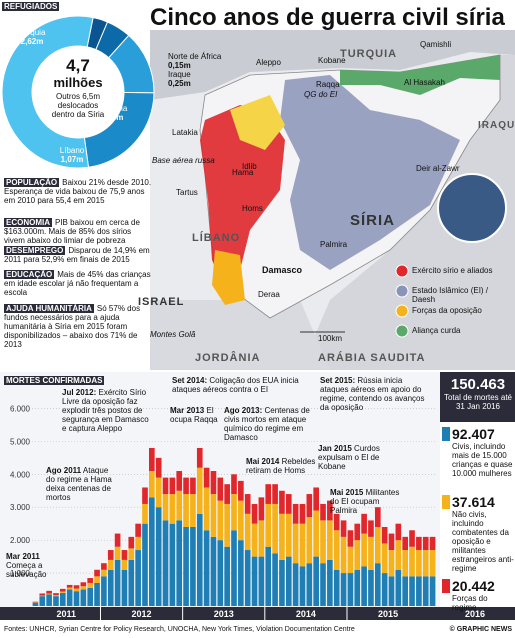 This screenshot has width=515, height=638. I want to click on value-label: 0,64m, so click(112, 117).